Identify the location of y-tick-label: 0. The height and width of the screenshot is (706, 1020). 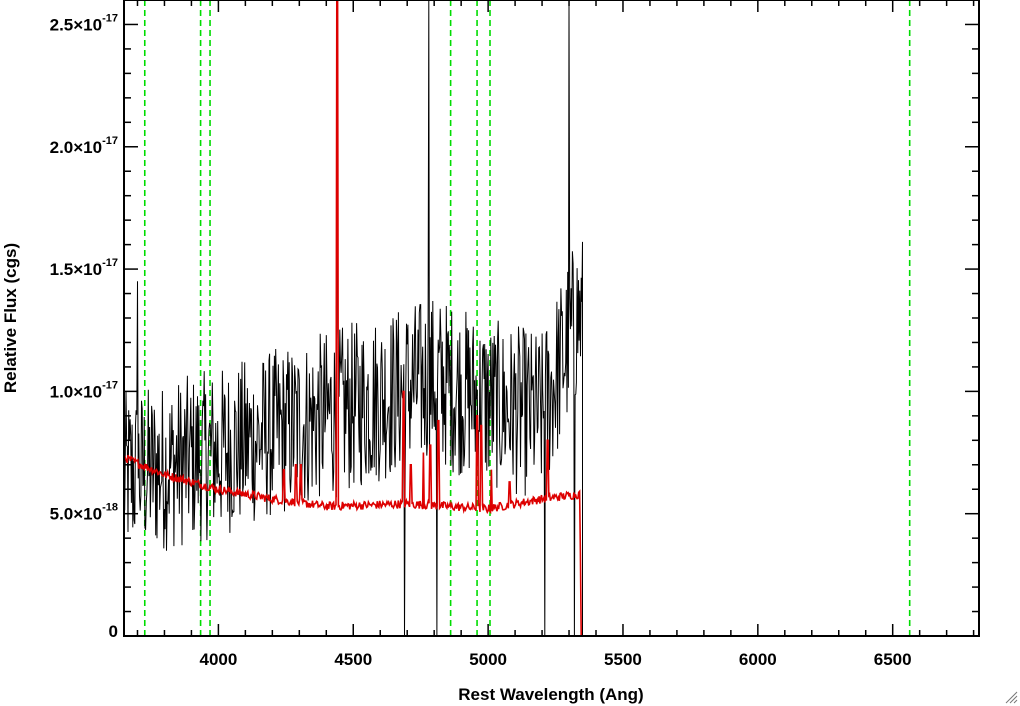
(113, 631).